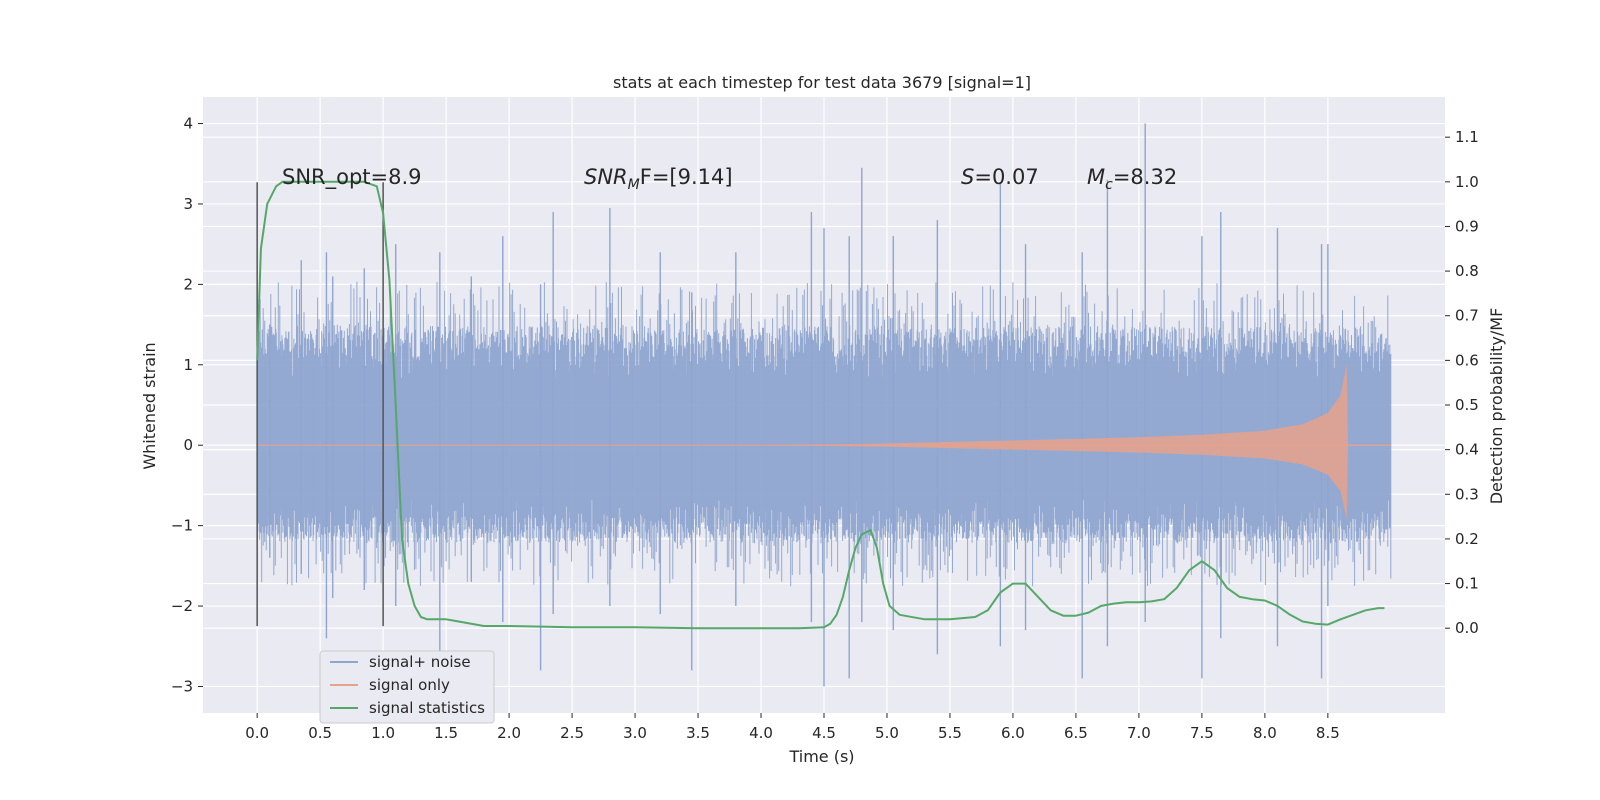  What do you see at coordinates (1139, 733) in the screenshot?
I see `x-tick-label: 7.0` at bounding box center [1139, 733].